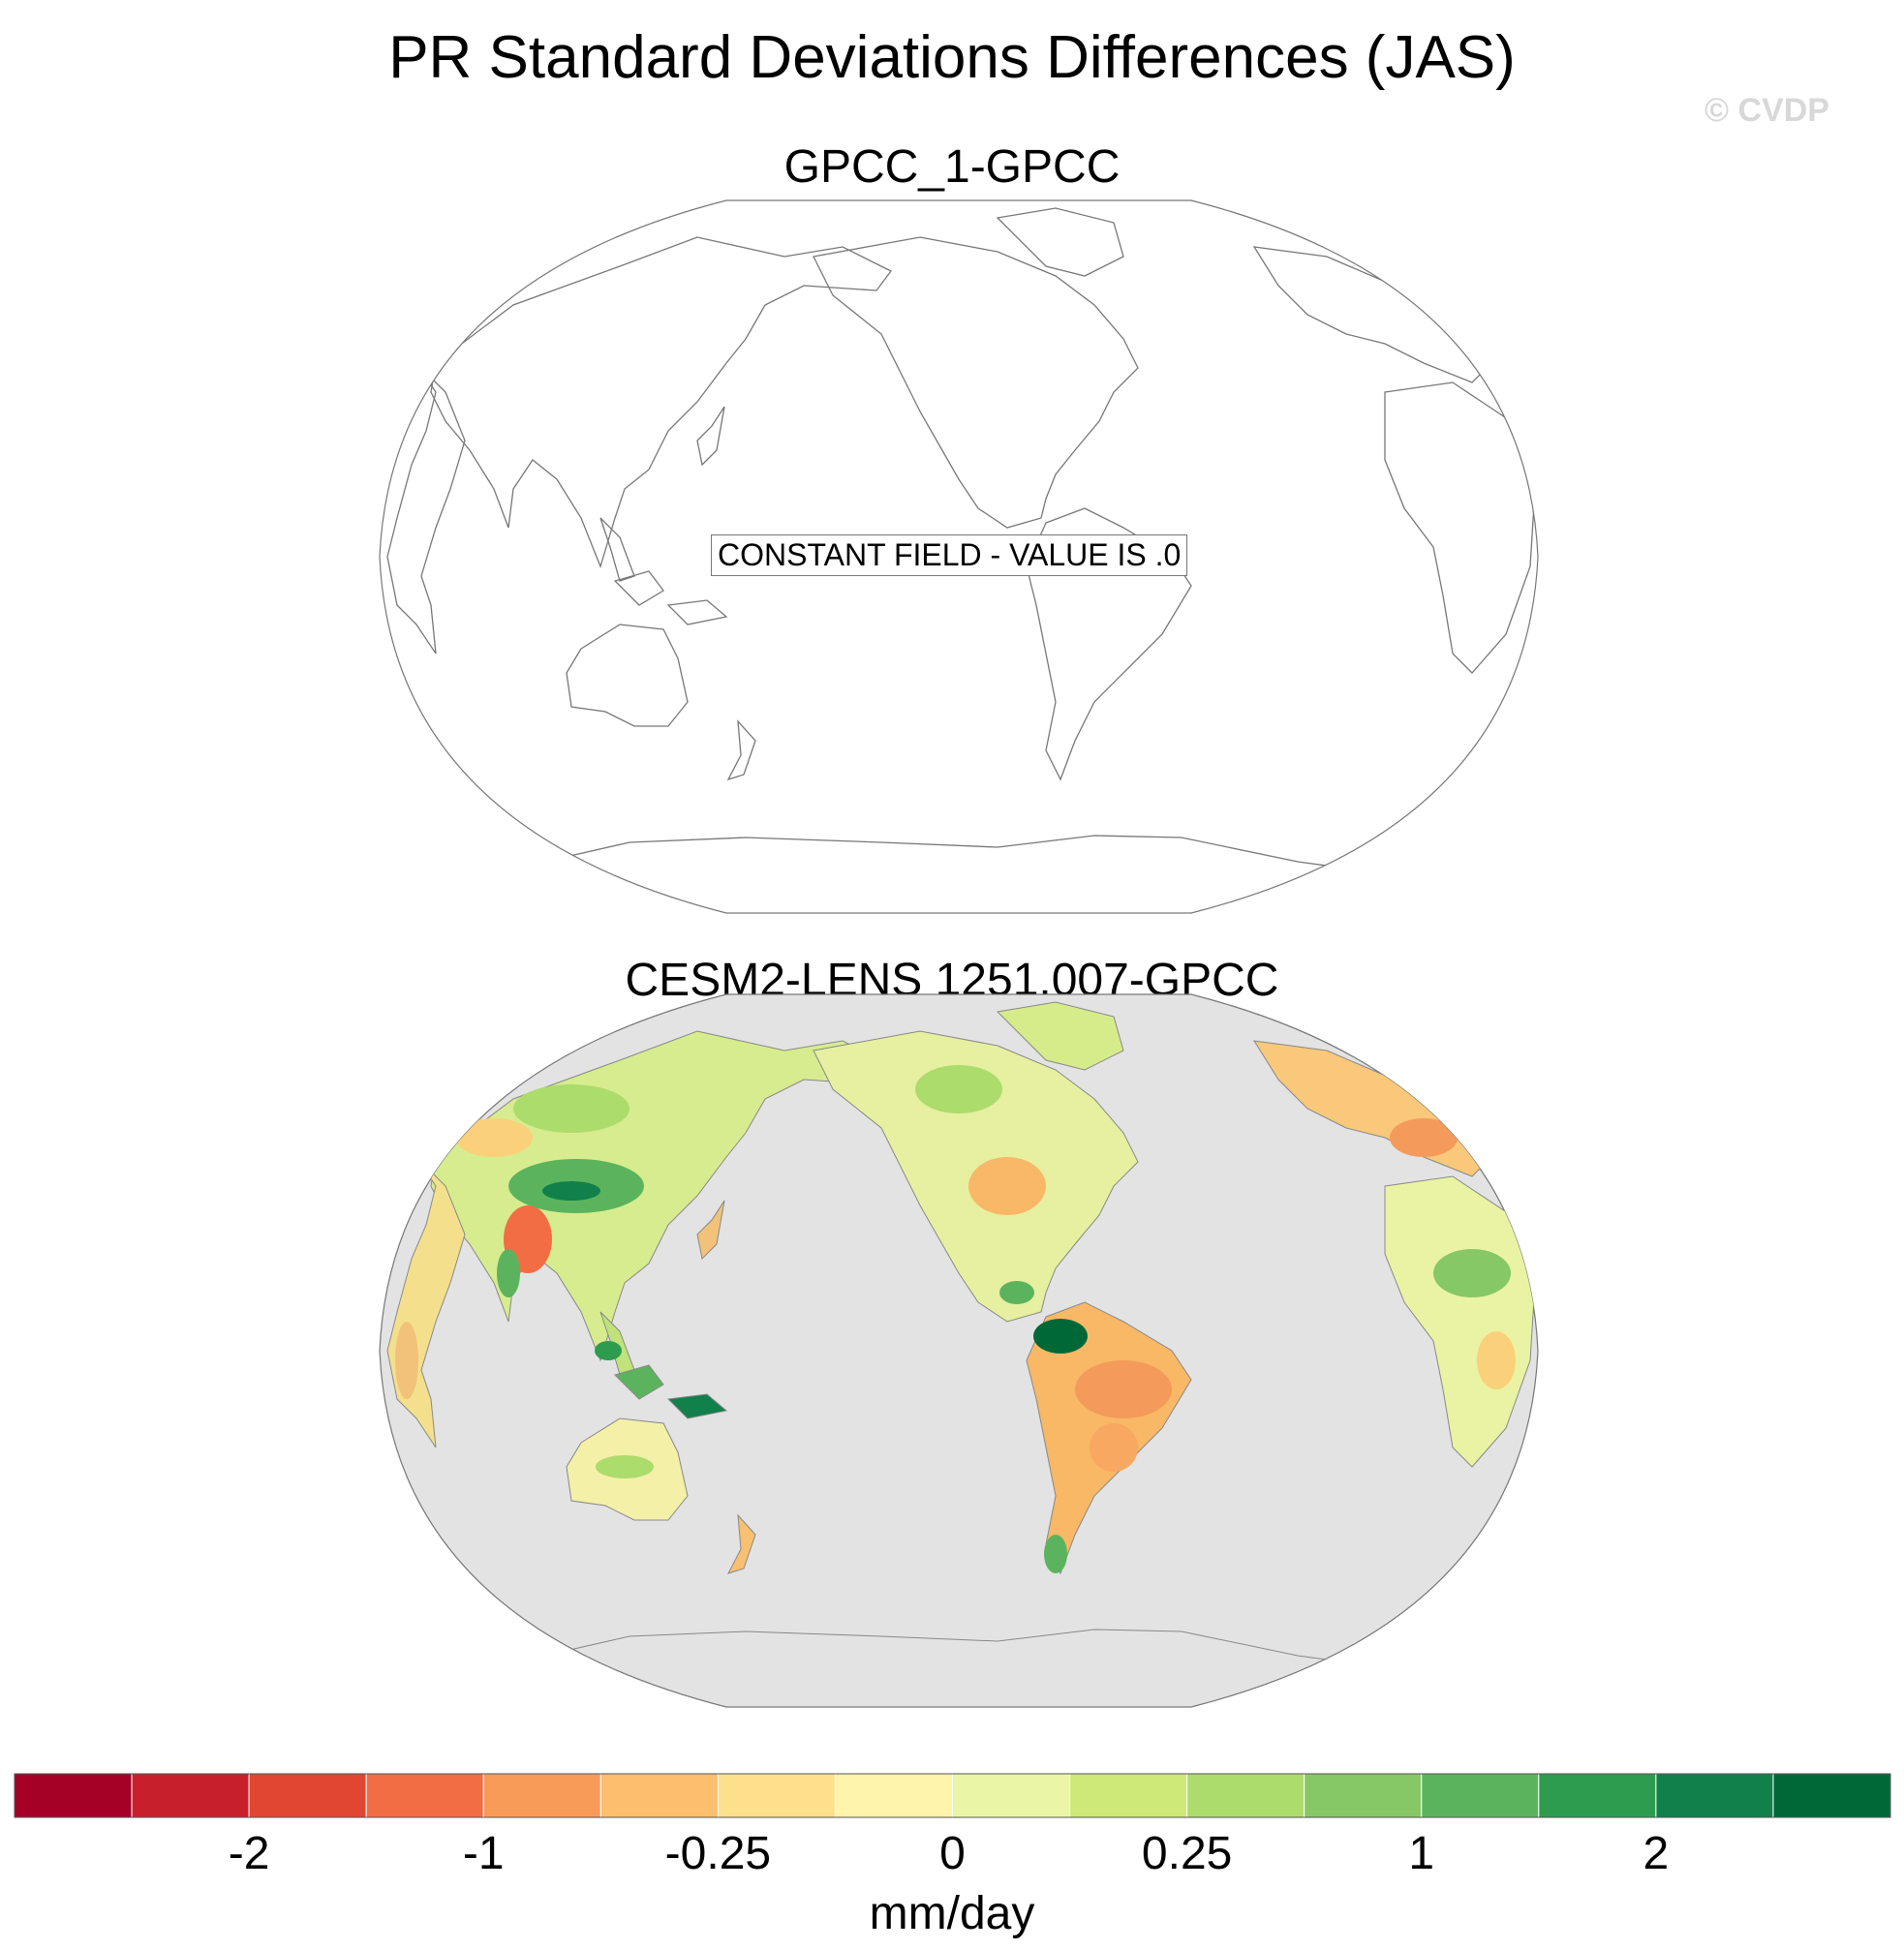 The image size is (1904, 1950). What do you see at coordinates (1767, 110) in the screenshot?
I see `watermark: © CVDP` at bounding box center [1767, 110].